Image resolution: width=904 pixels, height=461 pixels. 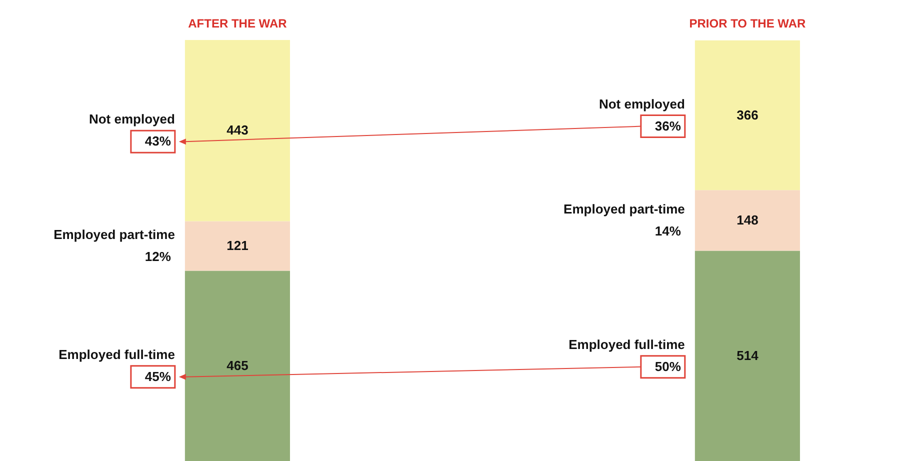 I want to click on data-label: 443, so click(x=237, y=130).